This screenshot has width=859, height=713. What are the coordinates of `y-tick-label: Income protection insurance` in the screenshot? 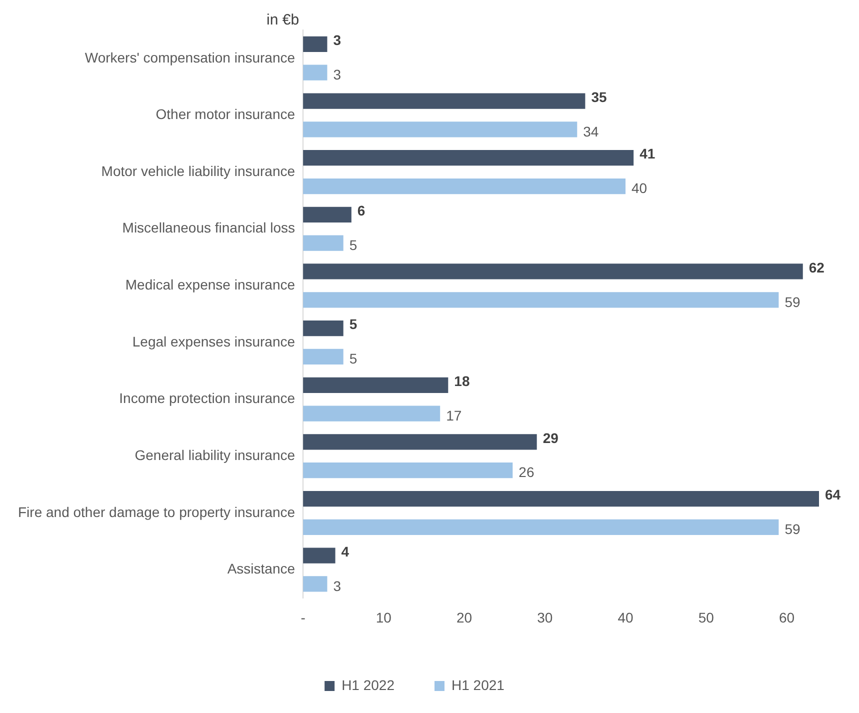 It's located at (207, 398).